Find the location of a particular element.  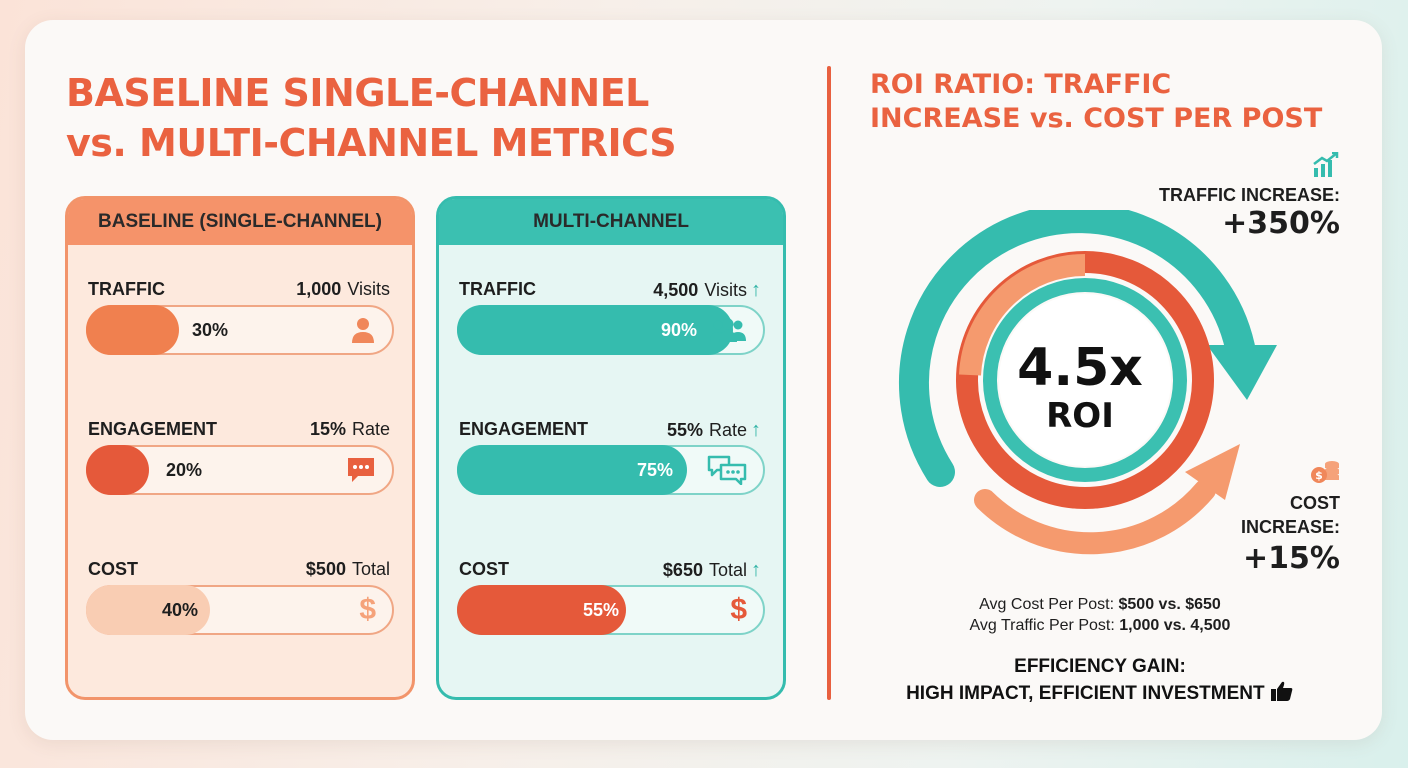

metric-bar: 75% is located at coordinates (611, 470).